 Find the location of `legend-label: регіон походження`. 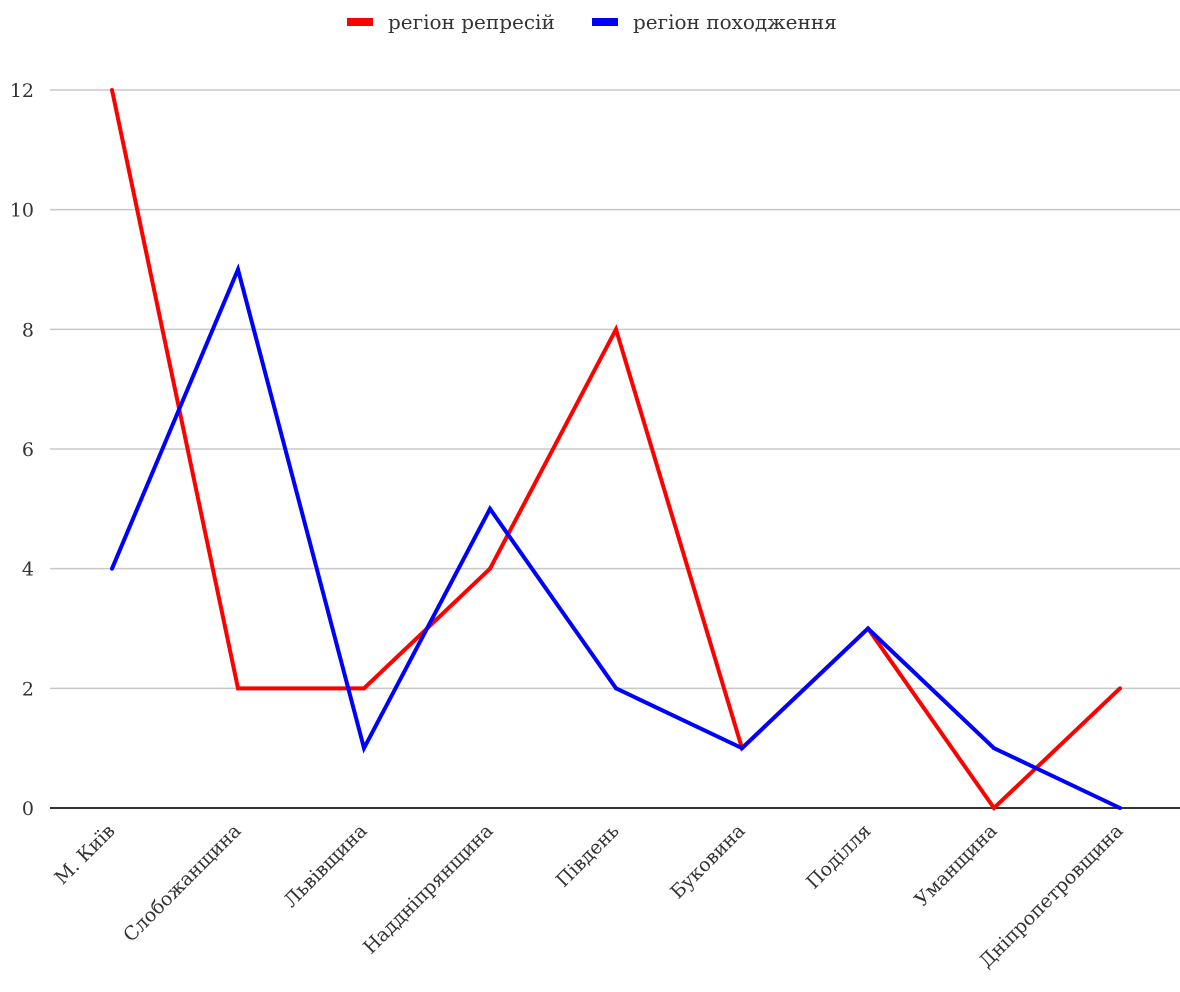

legend-label: регіон походження is located at coordinates (735, 22).